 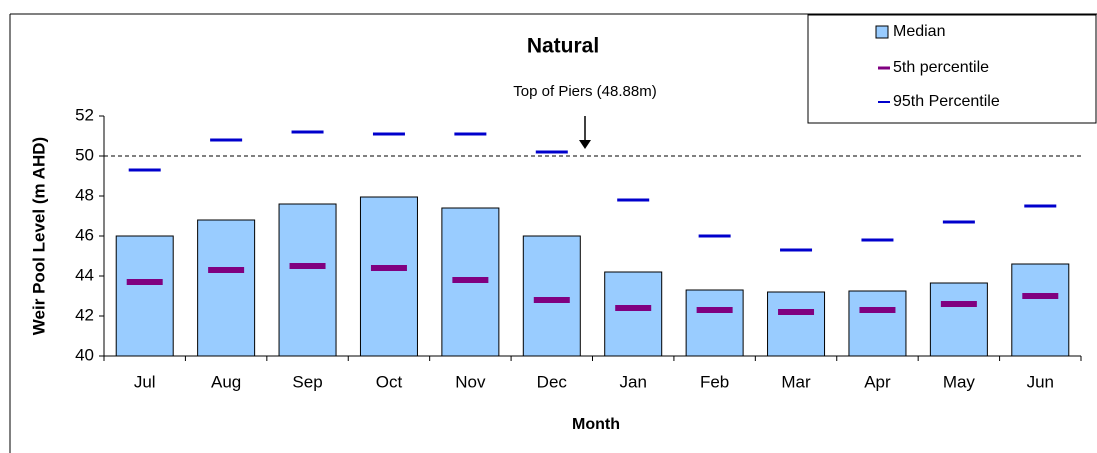 What do you see at coordinates (38, 236) in the screenshot?
I see `y-axis-label: Weir Pool Level (m AHD)` at bounding box center [38, 236].